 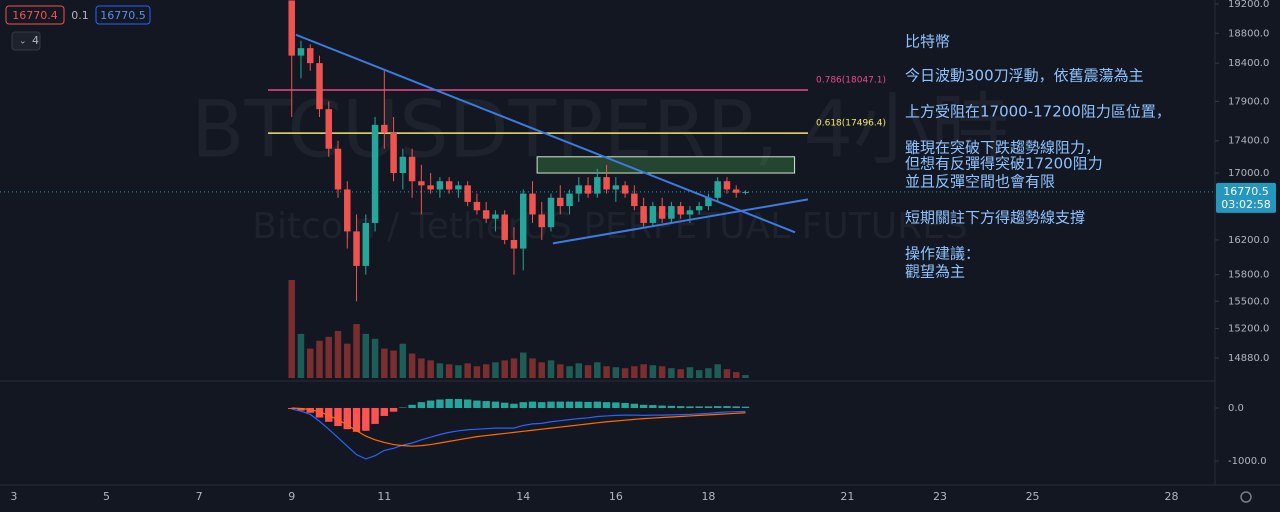 I want to click on macd-line, so click(x=518, y=434).